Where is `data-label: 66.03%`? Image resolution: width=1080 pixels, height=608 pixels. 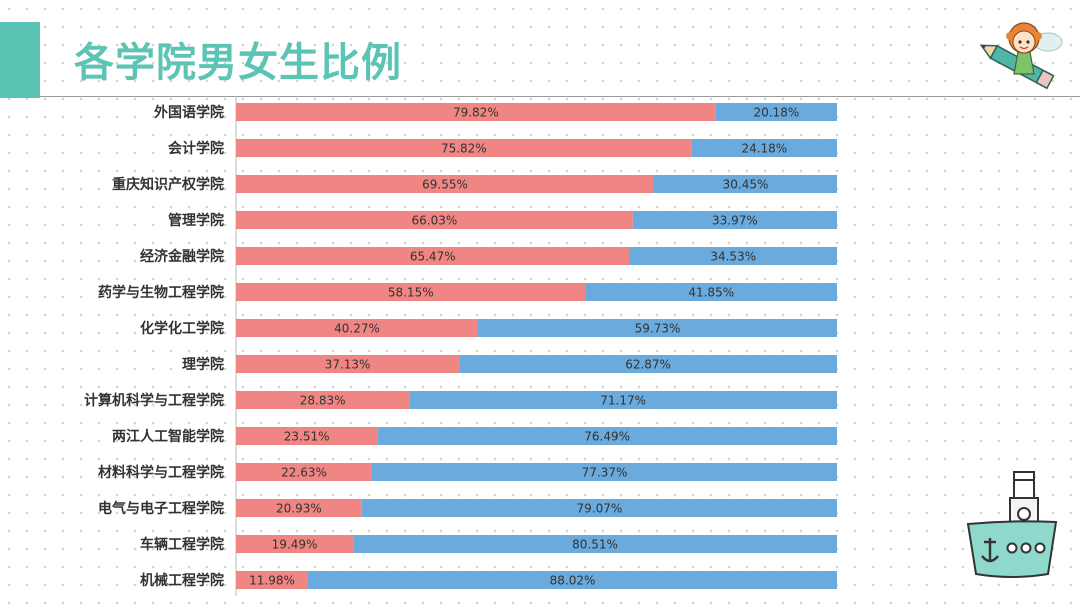 data-label: 66.03% is located at coordinates (435, 221).